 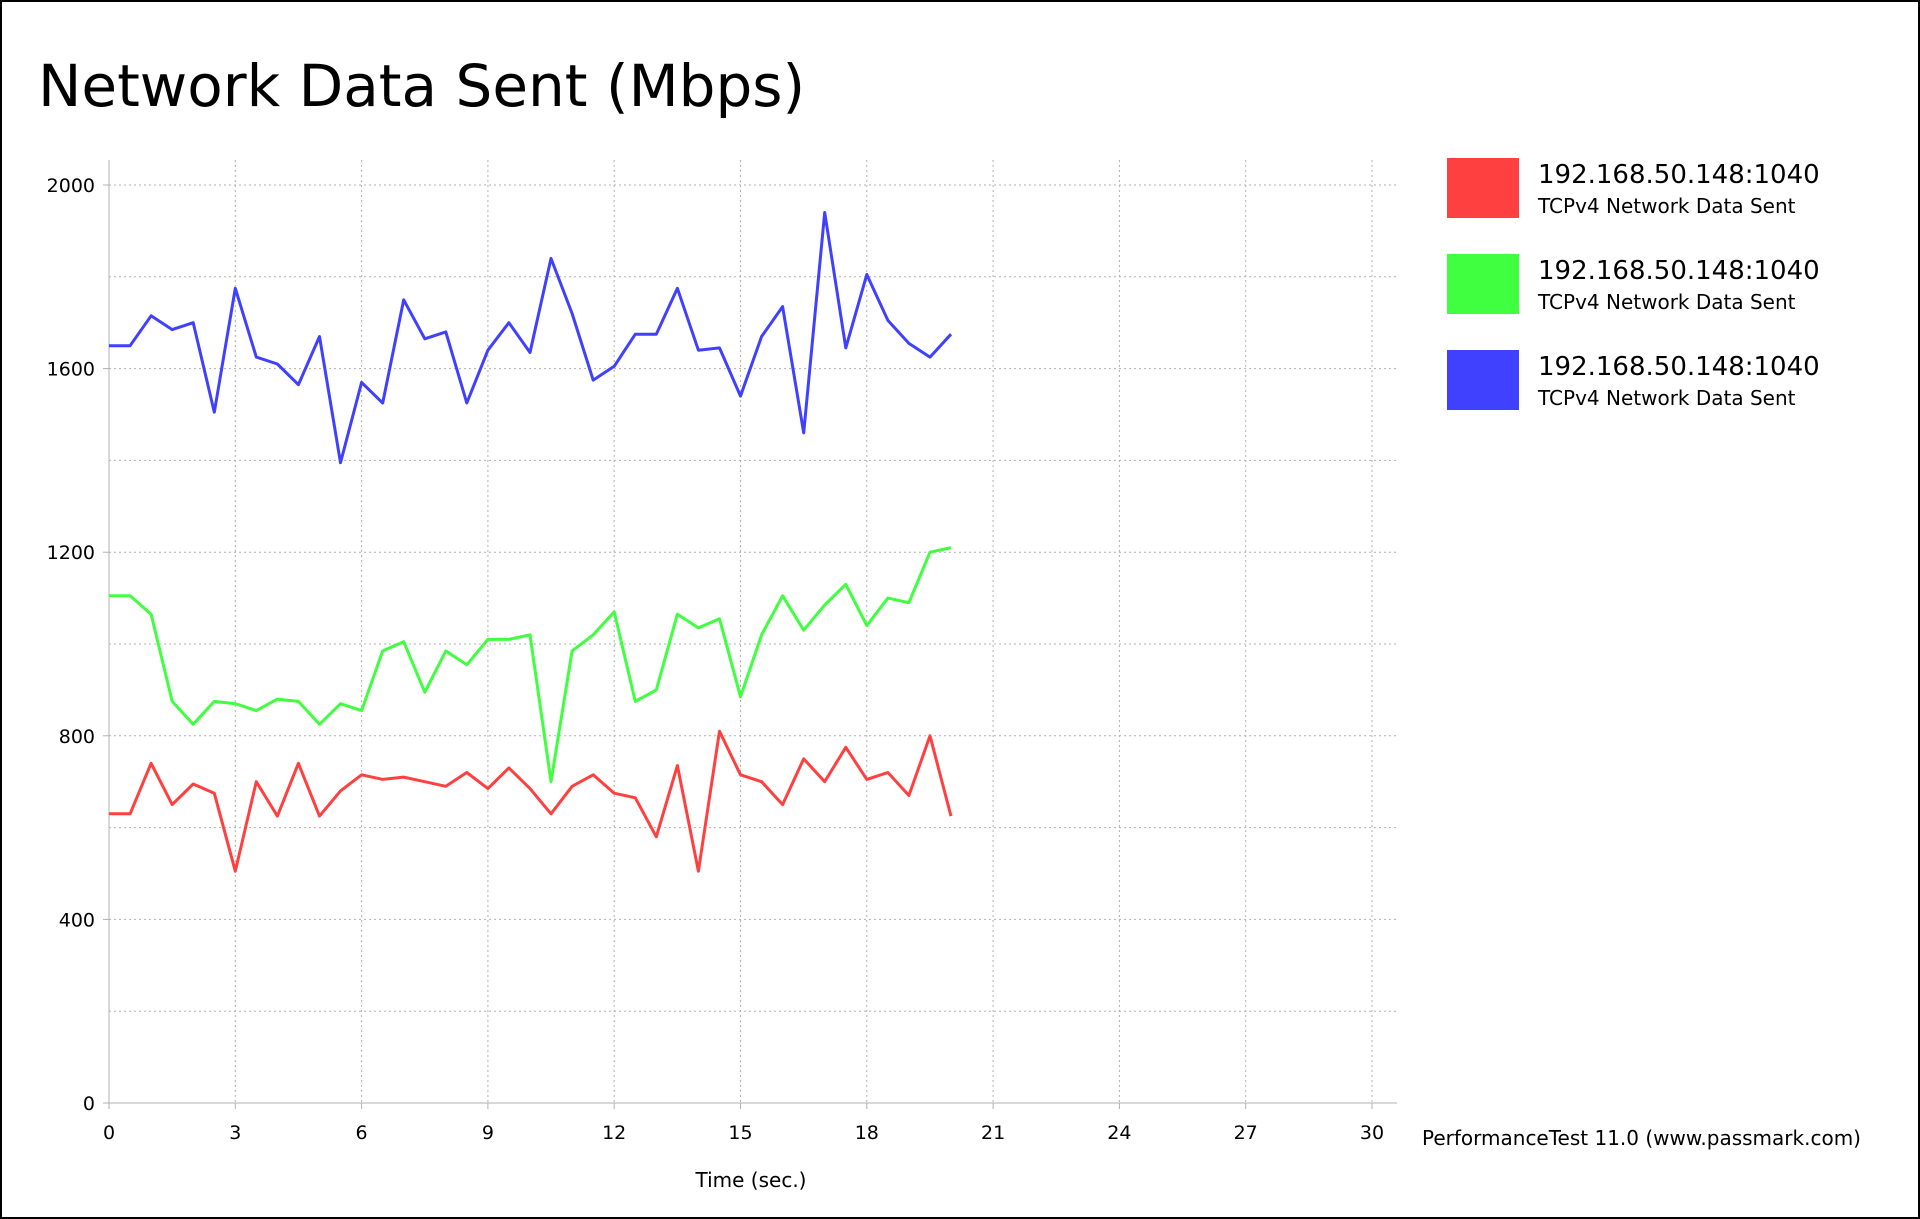 What do you see at coordinates (109, 1133) in the screenshot?
I see `x-tick-label: 0` at bounding box center [109, 1133].